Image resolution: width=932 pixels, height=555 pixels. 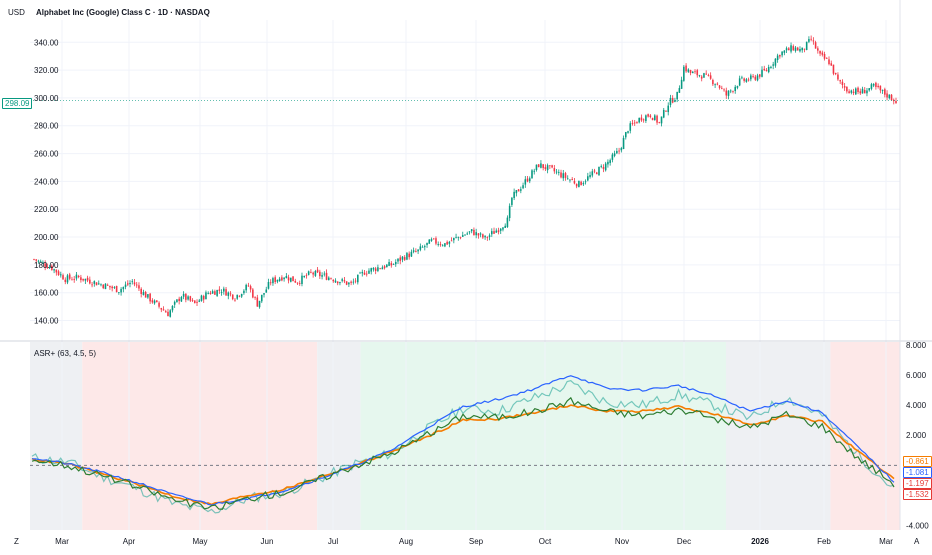 What do you see at coordinates (17, 103) in the screenshot?
I see `last-price-tag: 298.09` at bounding box center [17, 103].